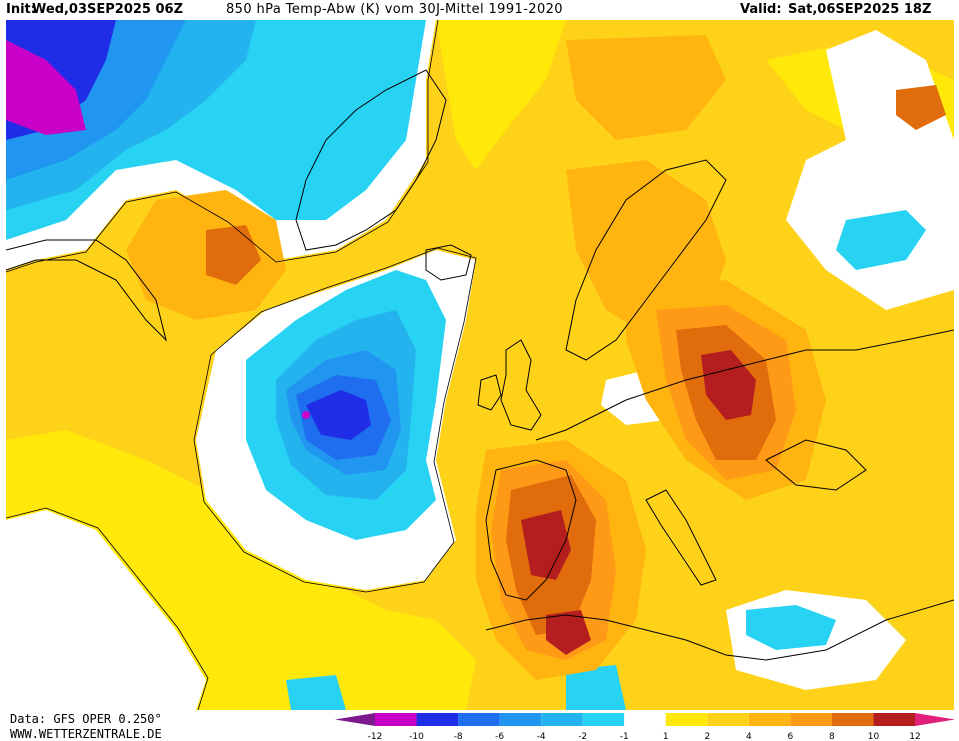  I want to click on legend-tick-label: -4, so click(541, 736).